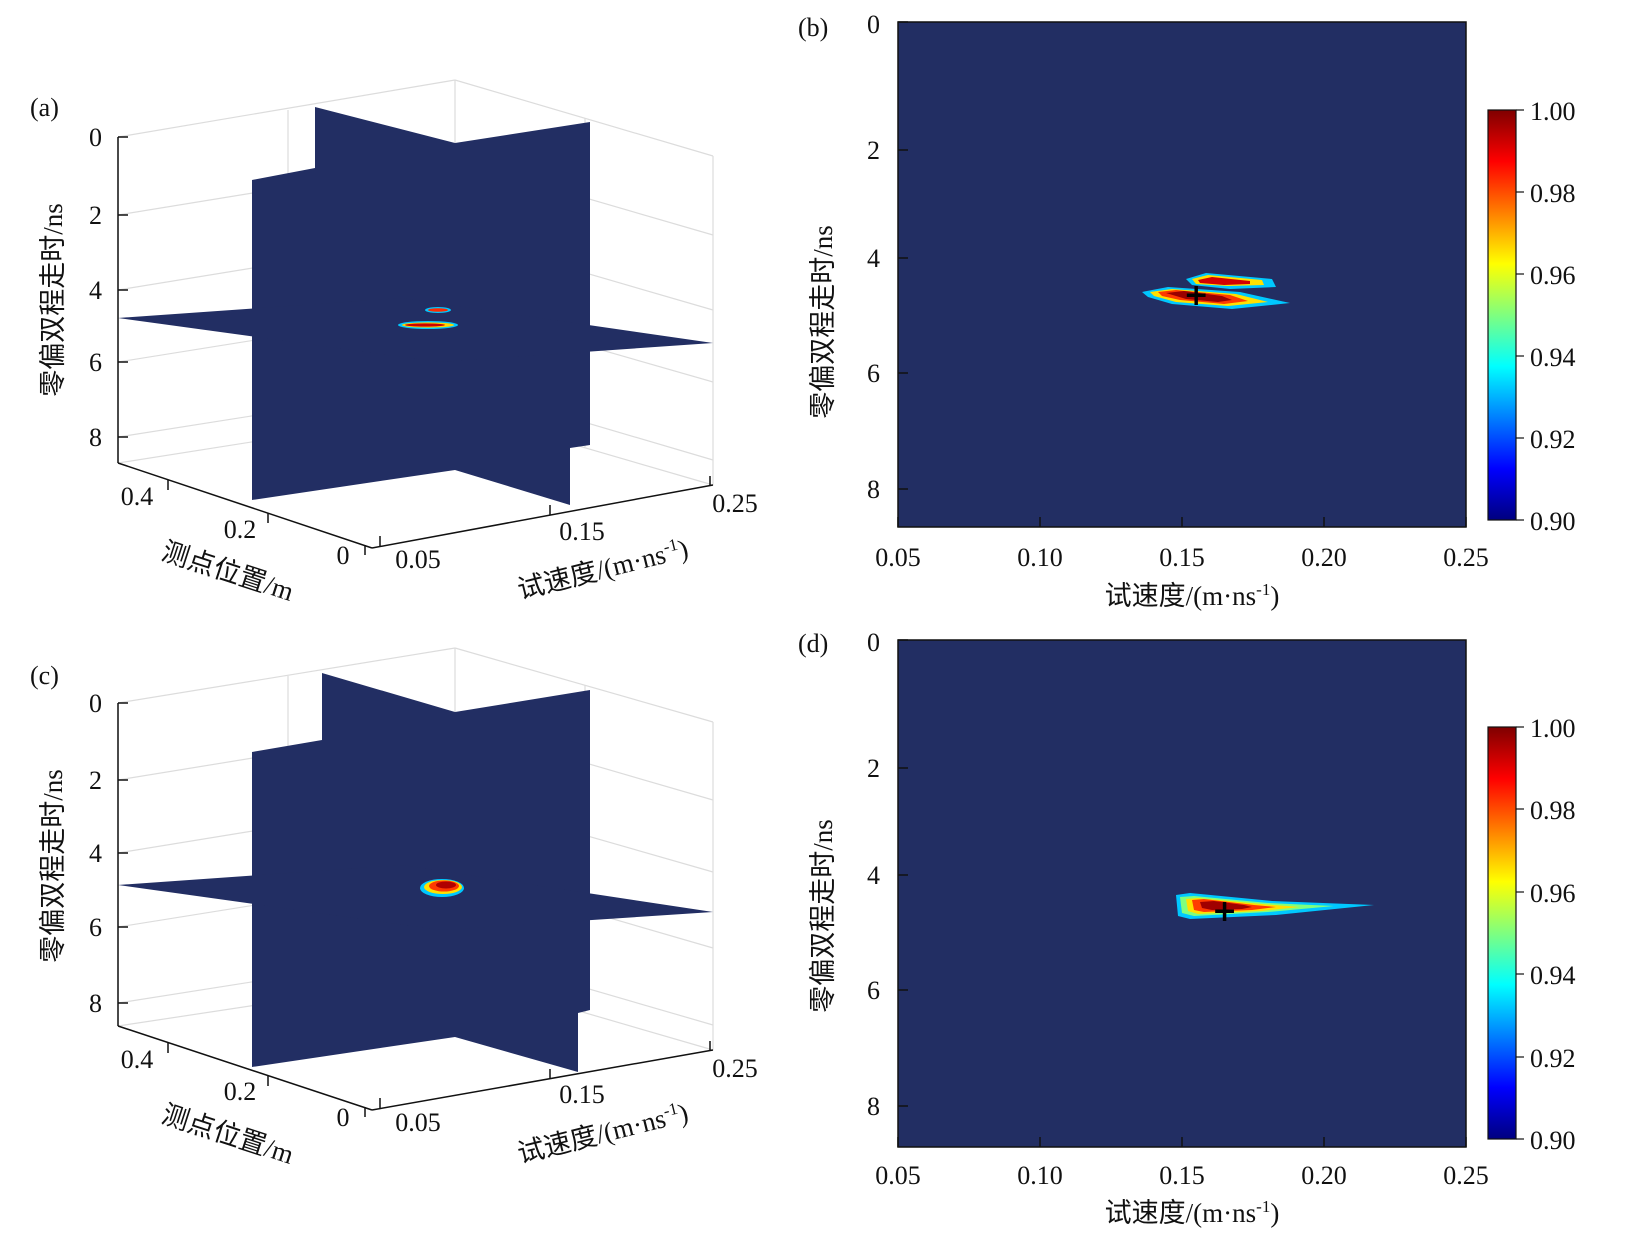 This screenshot has height=1240, width=1649. What do you see at coordinates (873, 642) in the screenshot?
I see `panel-d-y-tick-label: 0` at bounding box center [873, 642].